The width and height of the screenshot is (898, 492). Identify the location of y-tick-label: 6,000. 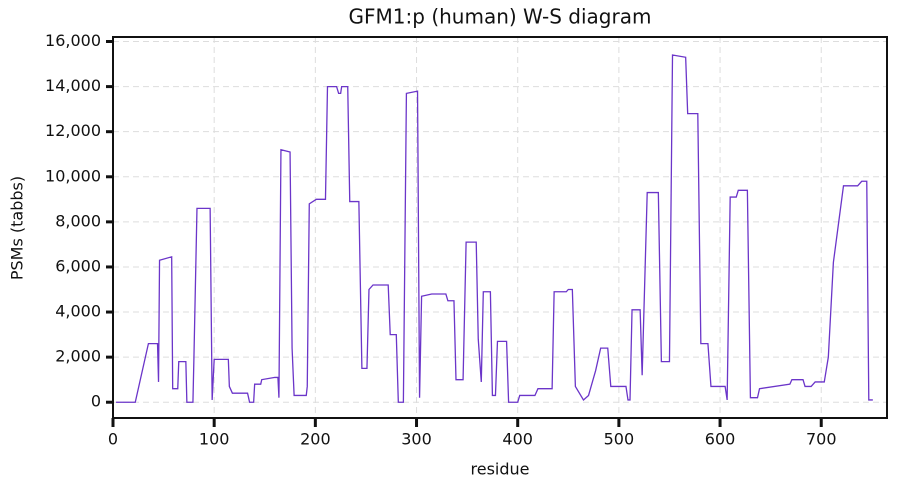
(78, 265).